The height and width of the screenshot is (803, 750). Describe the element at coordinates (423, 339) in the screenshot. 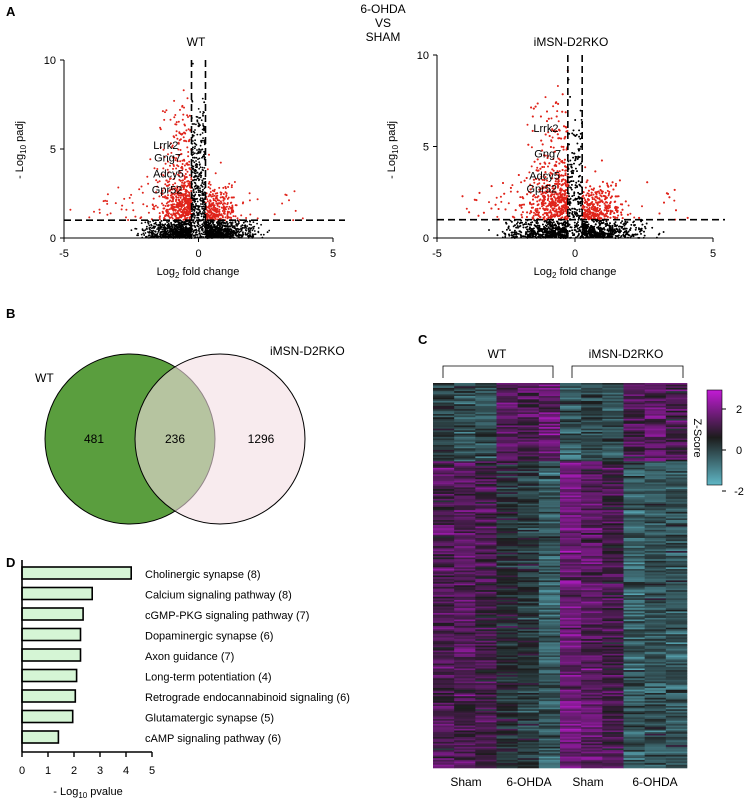

I see `panel-label-c: C` at that location.